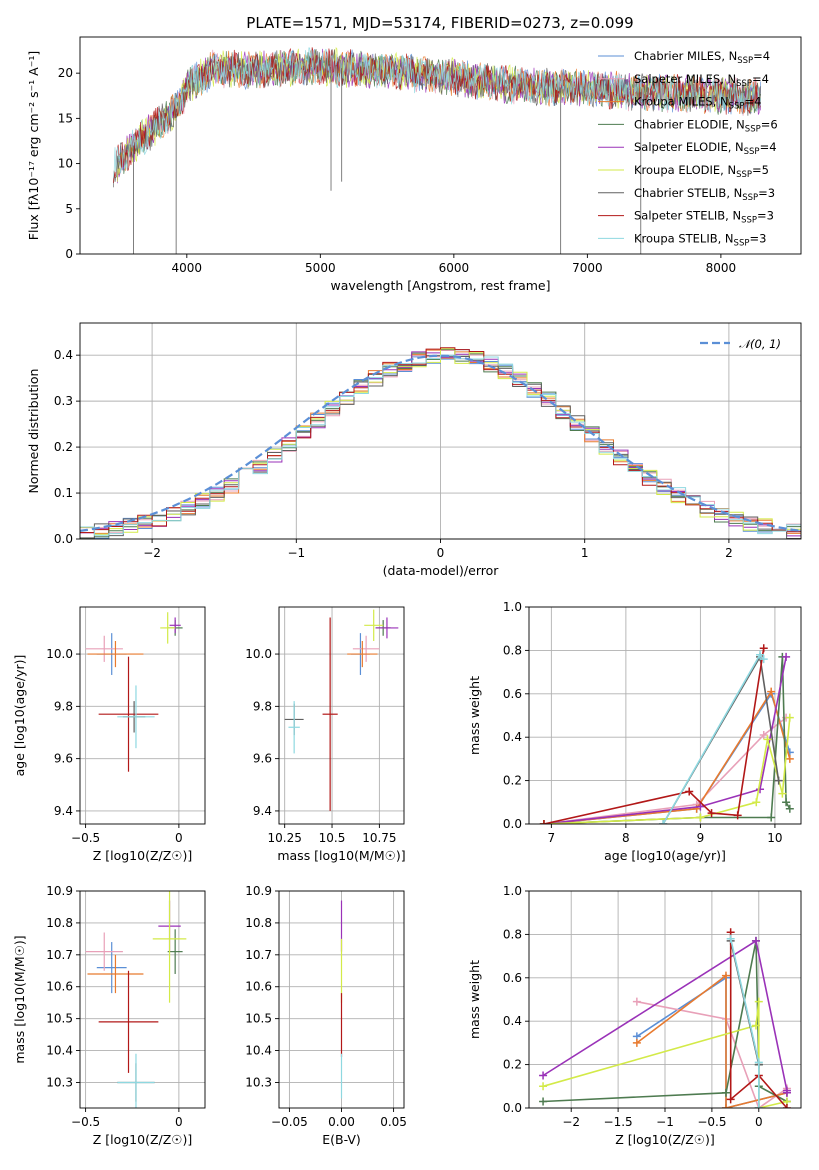 Image resolution: width=819 pixels, height=1170 pixels. I want to click on x-tick-label: 8, so click(626, 838).